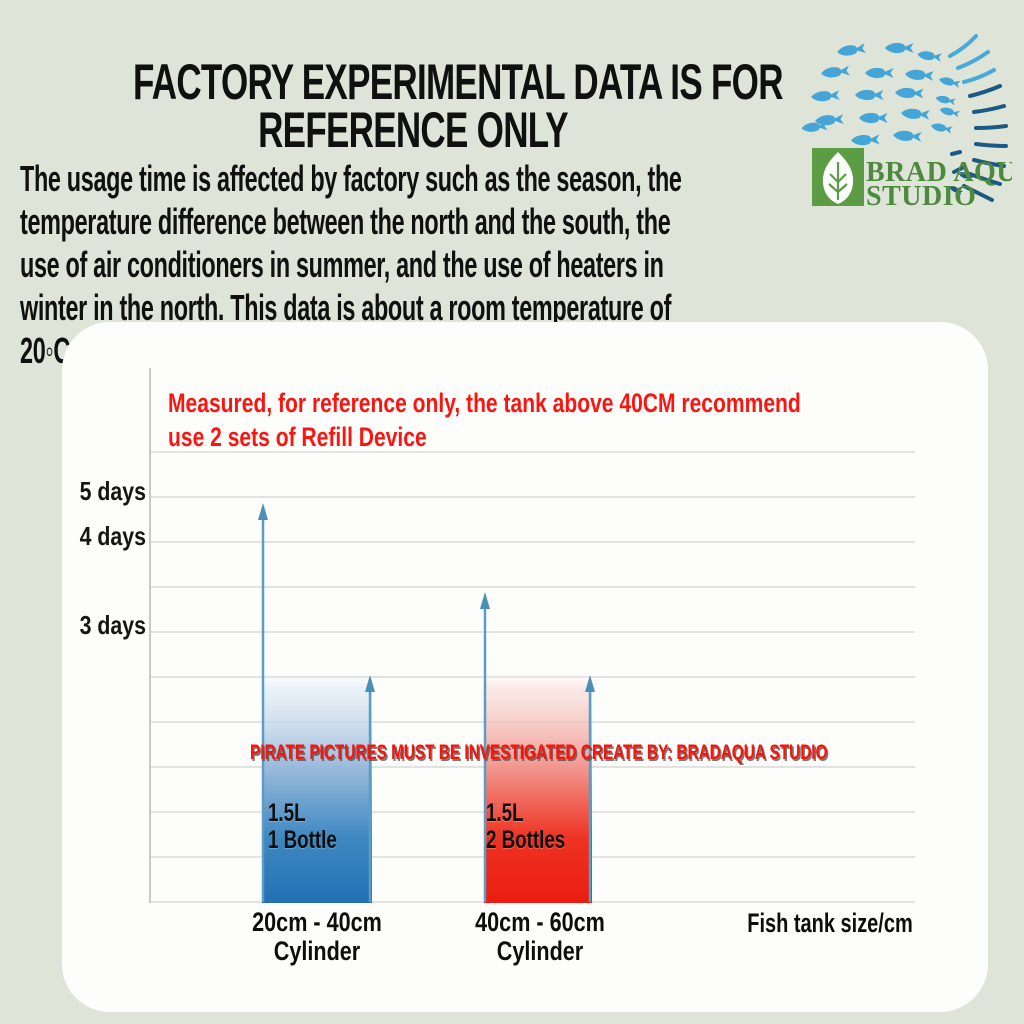 The image size is (1024, 1024). What do you see at coordinates (540, 922) in the screenshot?
I see `x-tick-40-60cm-line-1: 40cm - 60cm` at bounding box center [540, 922].